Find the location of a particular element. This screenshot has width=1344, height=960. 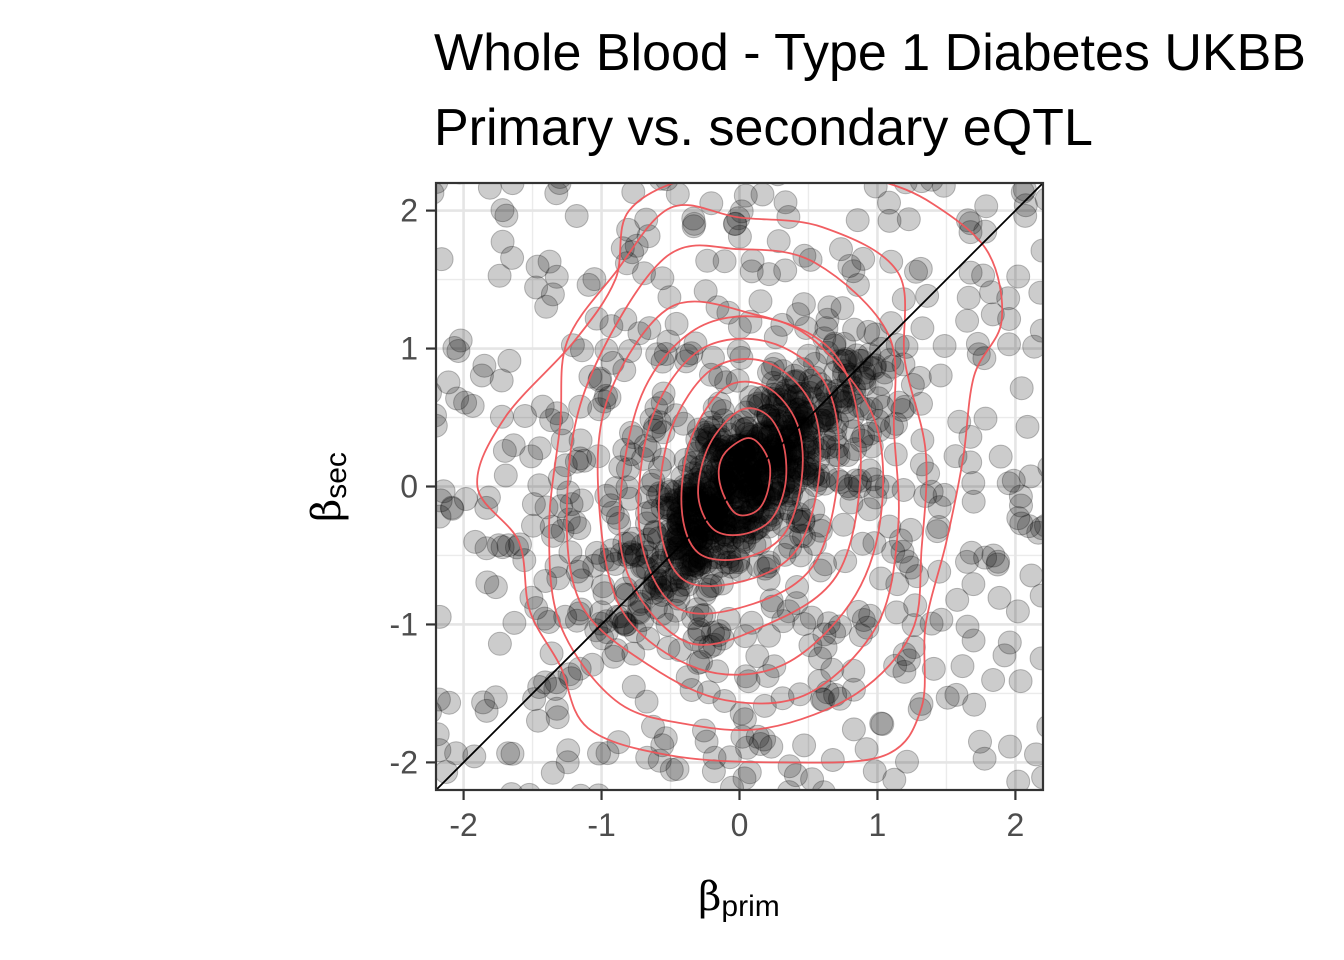

x-tick-label-3: 1 is located at coordinates (878, 825).